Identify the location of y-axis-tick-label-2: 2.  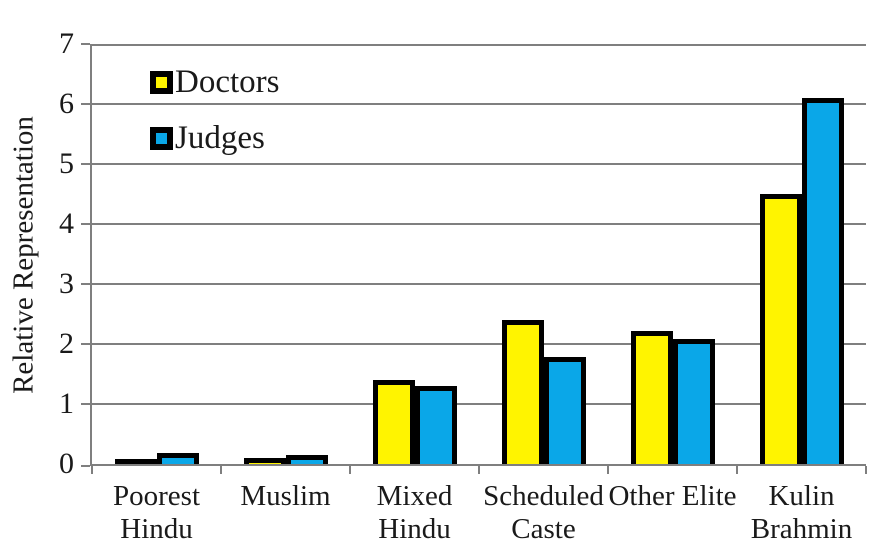
(66, 343).